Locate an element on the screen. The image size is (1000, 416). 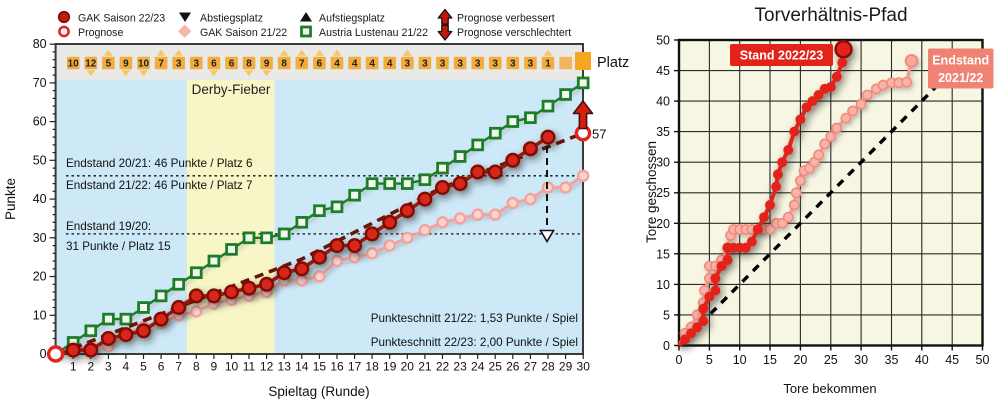
svg-text: 22 is located at coordinates (443, 367).